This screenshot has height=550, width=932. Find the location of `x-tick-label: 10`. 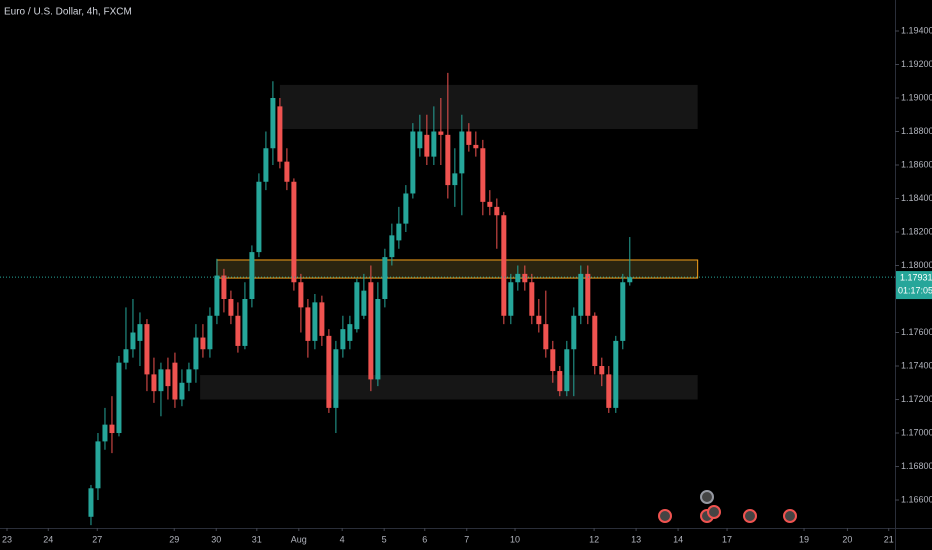

x-tick-label: 10 is located at coordinates (515, 539).